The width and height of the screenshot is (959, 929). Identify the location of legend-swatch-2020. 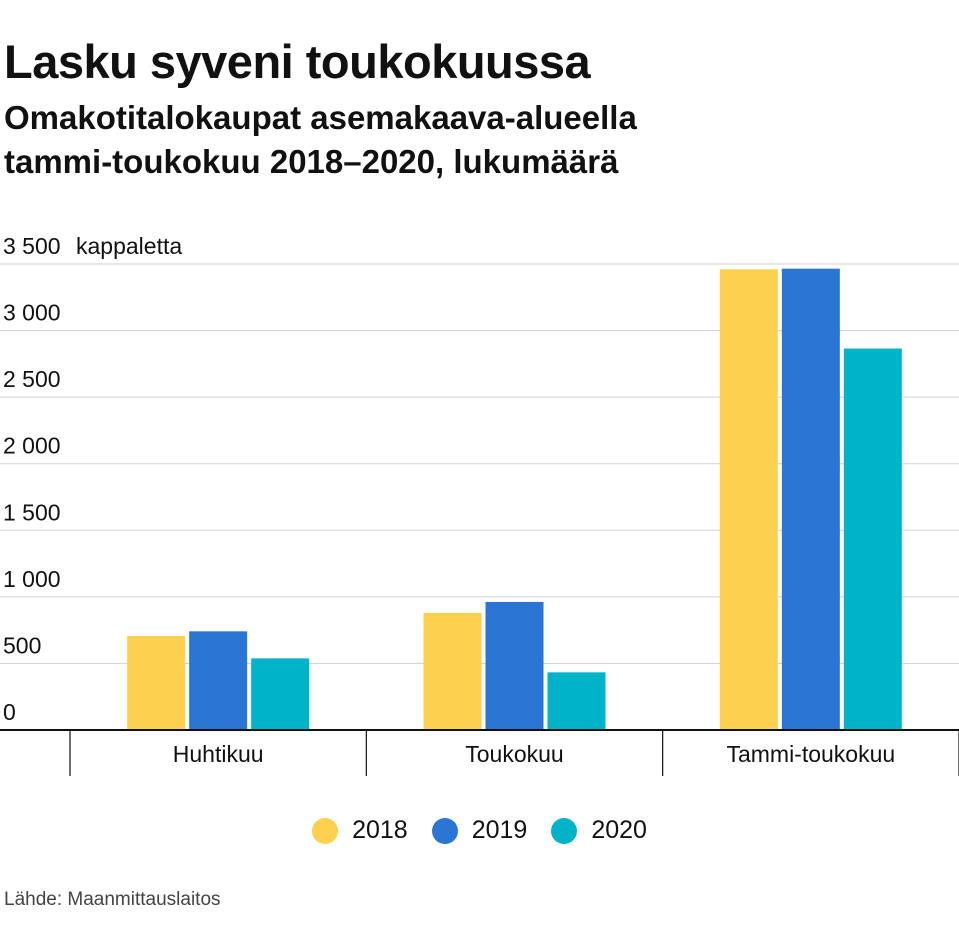
(564, 830).